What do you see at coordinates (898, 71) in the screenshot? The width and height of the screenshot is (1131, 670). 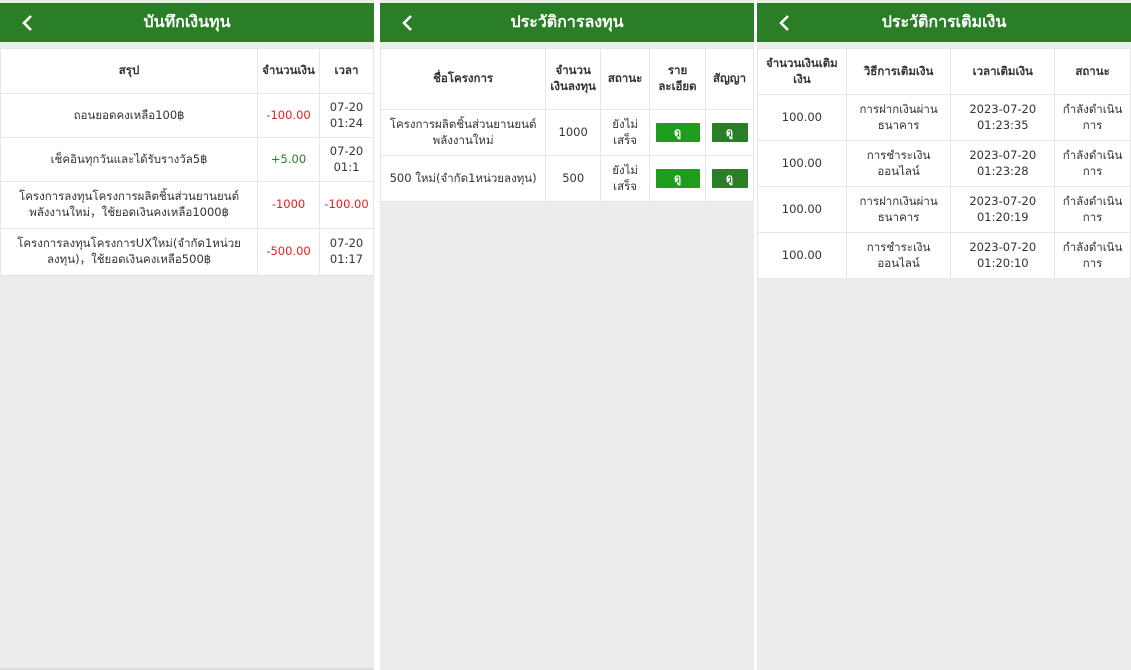 I see `col-topup-method: วิธีการเติมเงิน` at bounding box center [898, 71].